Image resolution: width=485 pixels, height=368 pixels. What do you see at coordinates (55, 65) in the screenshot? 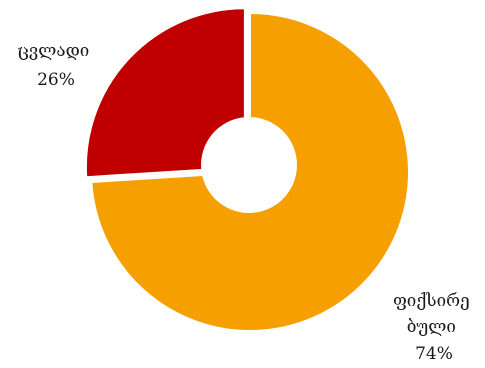
I see `data-label-variable: ცვლადი 26%` at bounding box center [55, 65].